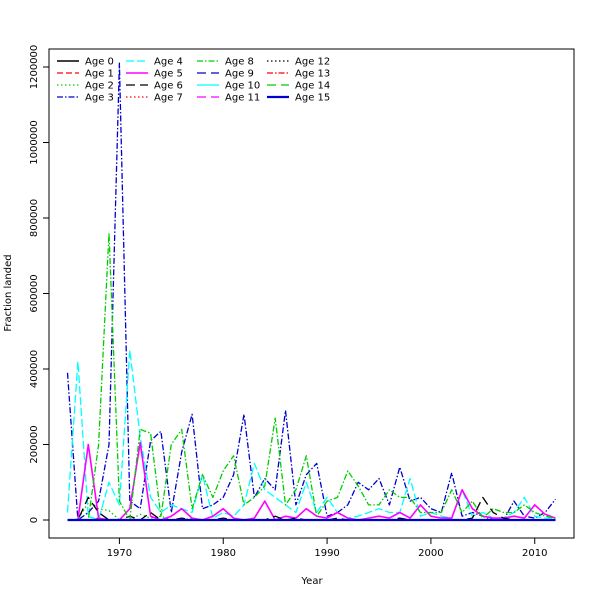  What do you see at coordinates (34, 142) in the screenshot?
I see `y-tick-label: 1000000` at bounding box center [34, 142].